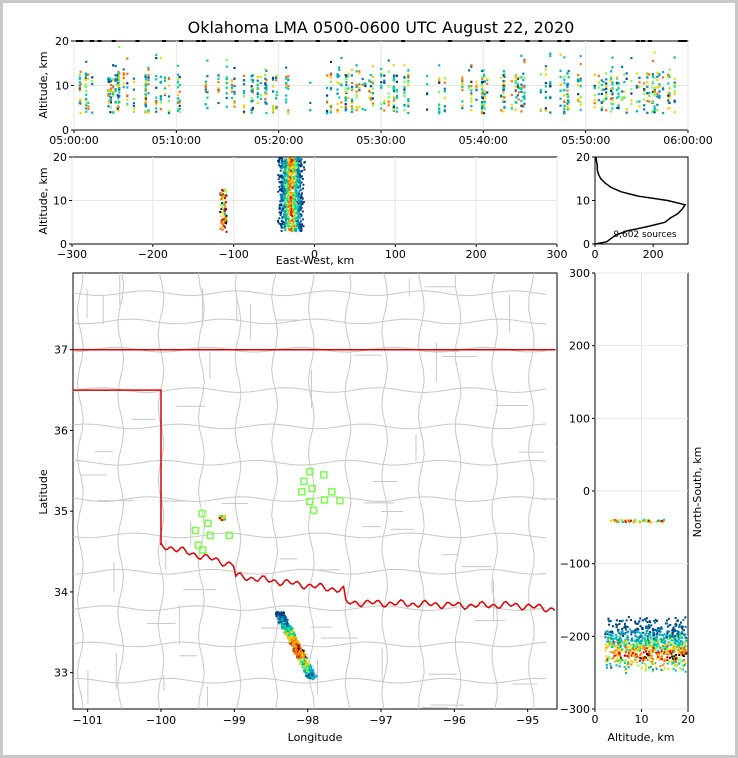 The image size is (738, 758). What do you see at coordinates (313, 510) in the screenshot?
I see `lma-station-marker` at bounding box center [313, 510].